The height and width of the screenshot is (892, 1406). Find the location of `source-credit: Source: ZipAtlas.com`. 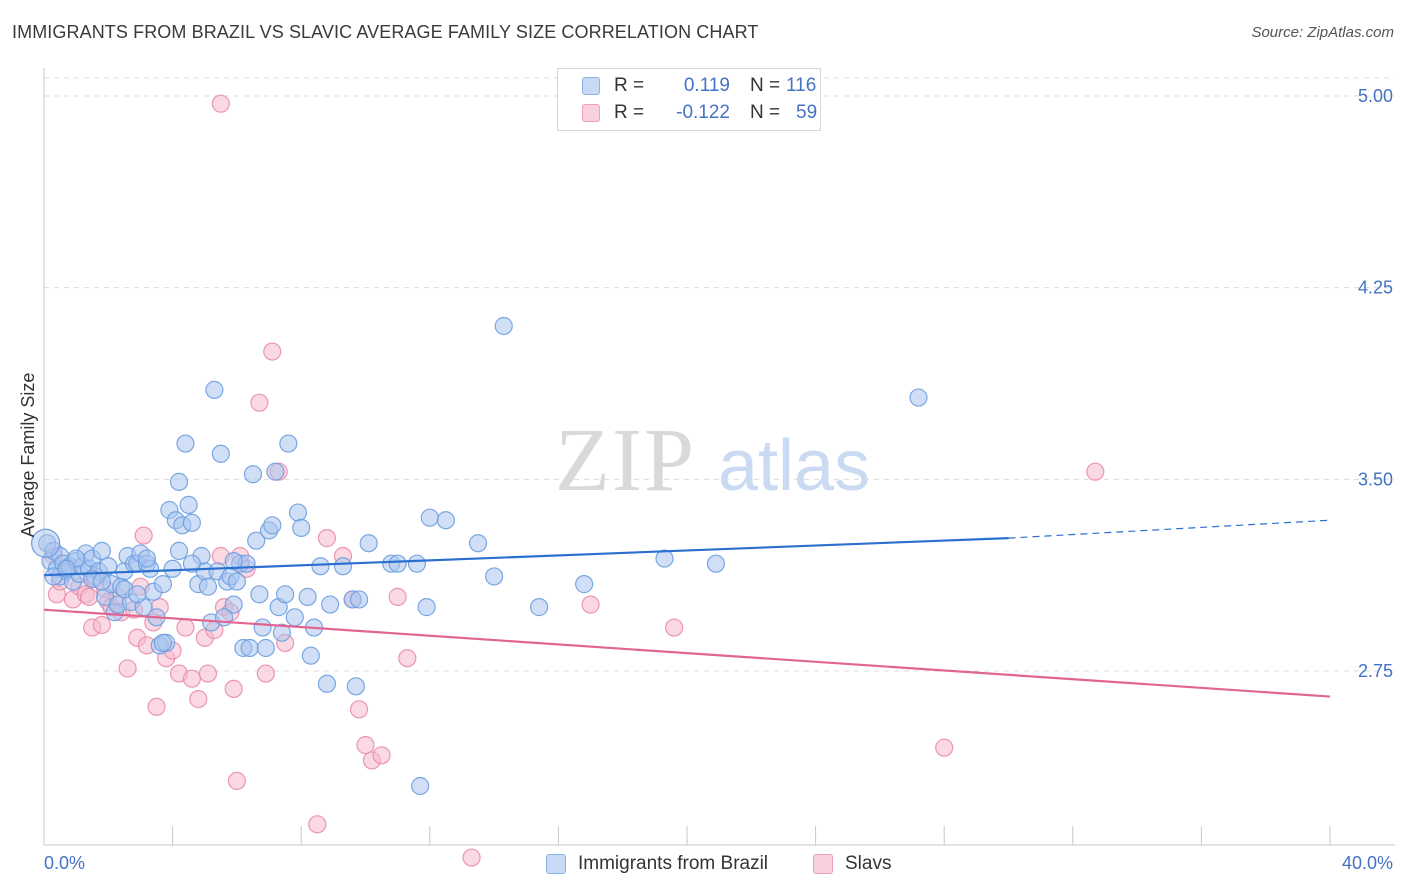

source-credit: Source: ZipAtlas.com is located at coordinates (1322, 32).